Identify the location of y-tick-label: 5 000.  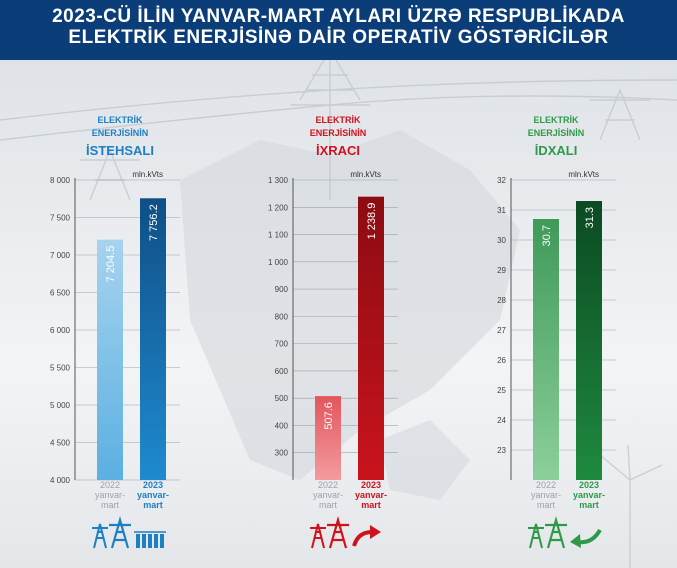
(60, 405).